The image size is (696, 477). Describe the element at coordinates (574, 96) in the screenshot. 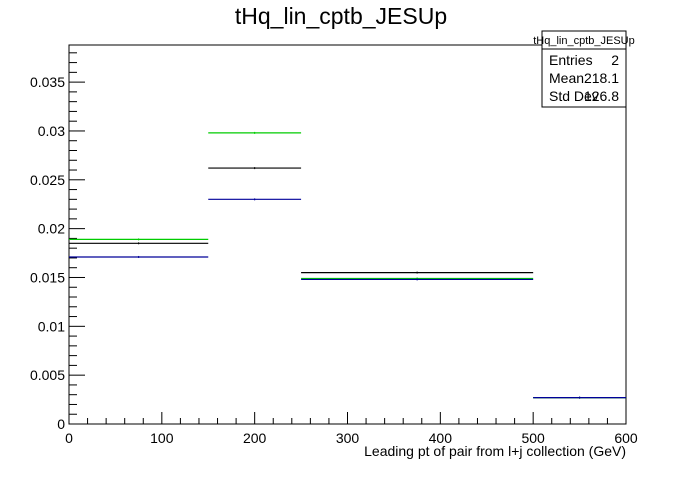

I see `stats-stddev-label: Std Dev` at that location.